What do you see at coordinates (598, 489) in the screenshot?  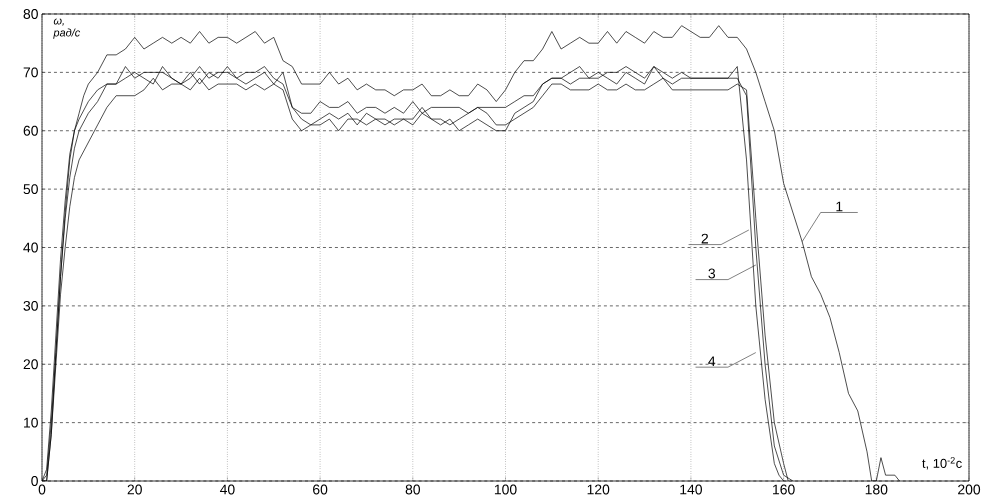 I see `x-tick-label: 120` at bounding box center [598, 489].